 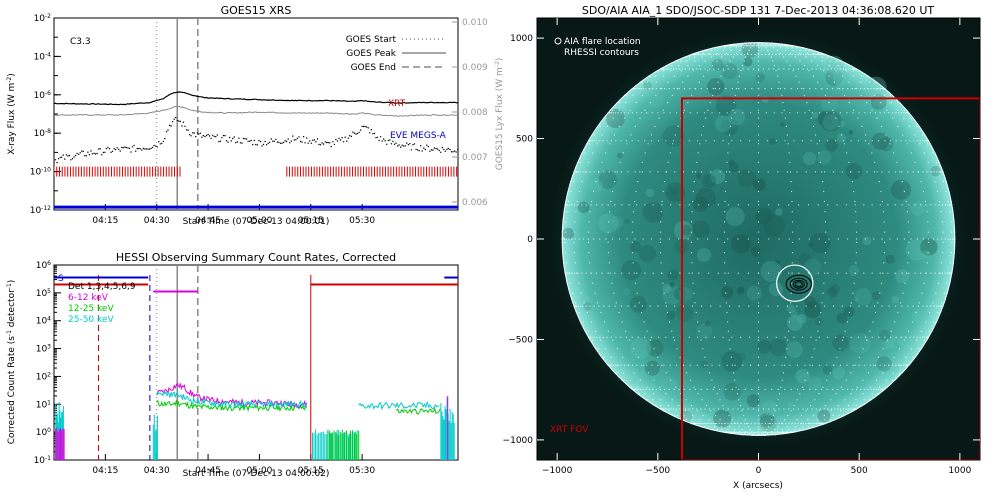 What do you see at coordinates (91, 320) in the screenshot?
I see `hessi-legend-label: 25-50 keV` at bounding box center [91, 320].